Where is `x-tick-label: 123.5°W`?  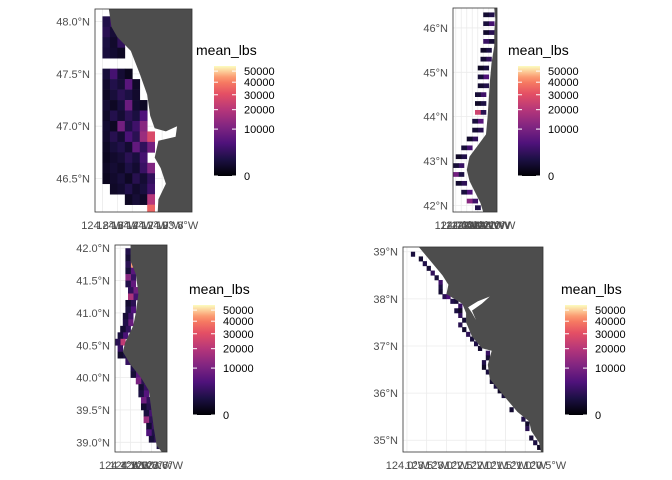 x-tick-label: 123.5°W is located at coordinates (427, 466).